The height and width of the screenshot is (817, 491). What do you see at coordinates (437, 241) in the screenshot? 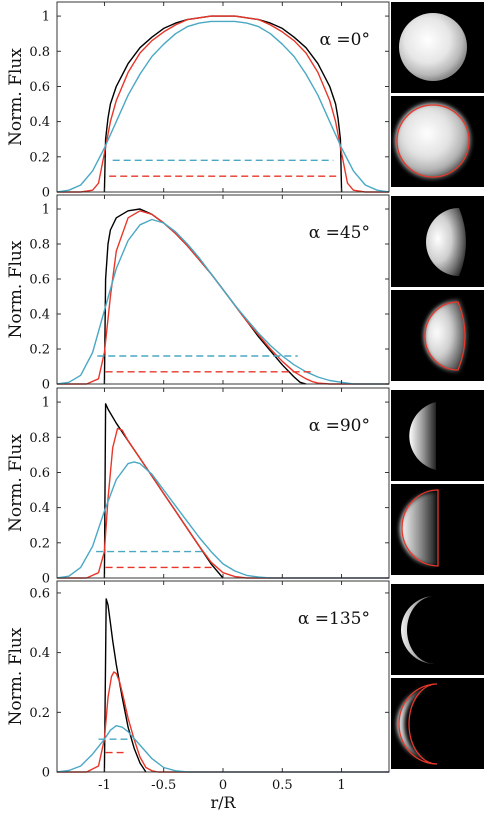
I see `thumbnail-alpha45-true` at bounding box center [437, 241].